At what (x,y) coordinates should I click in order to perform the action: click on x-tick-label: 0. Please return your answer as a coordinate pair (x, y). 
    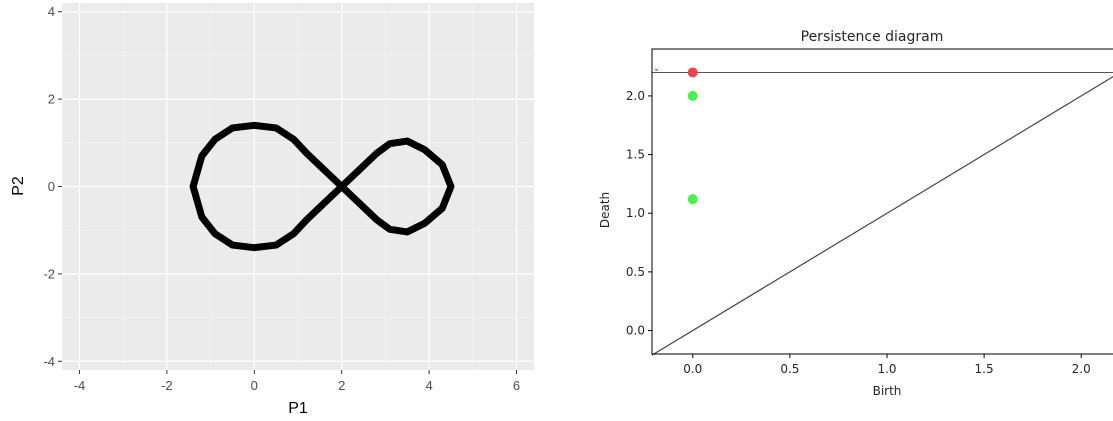
    Looking at the image, I should click on (254, 385).